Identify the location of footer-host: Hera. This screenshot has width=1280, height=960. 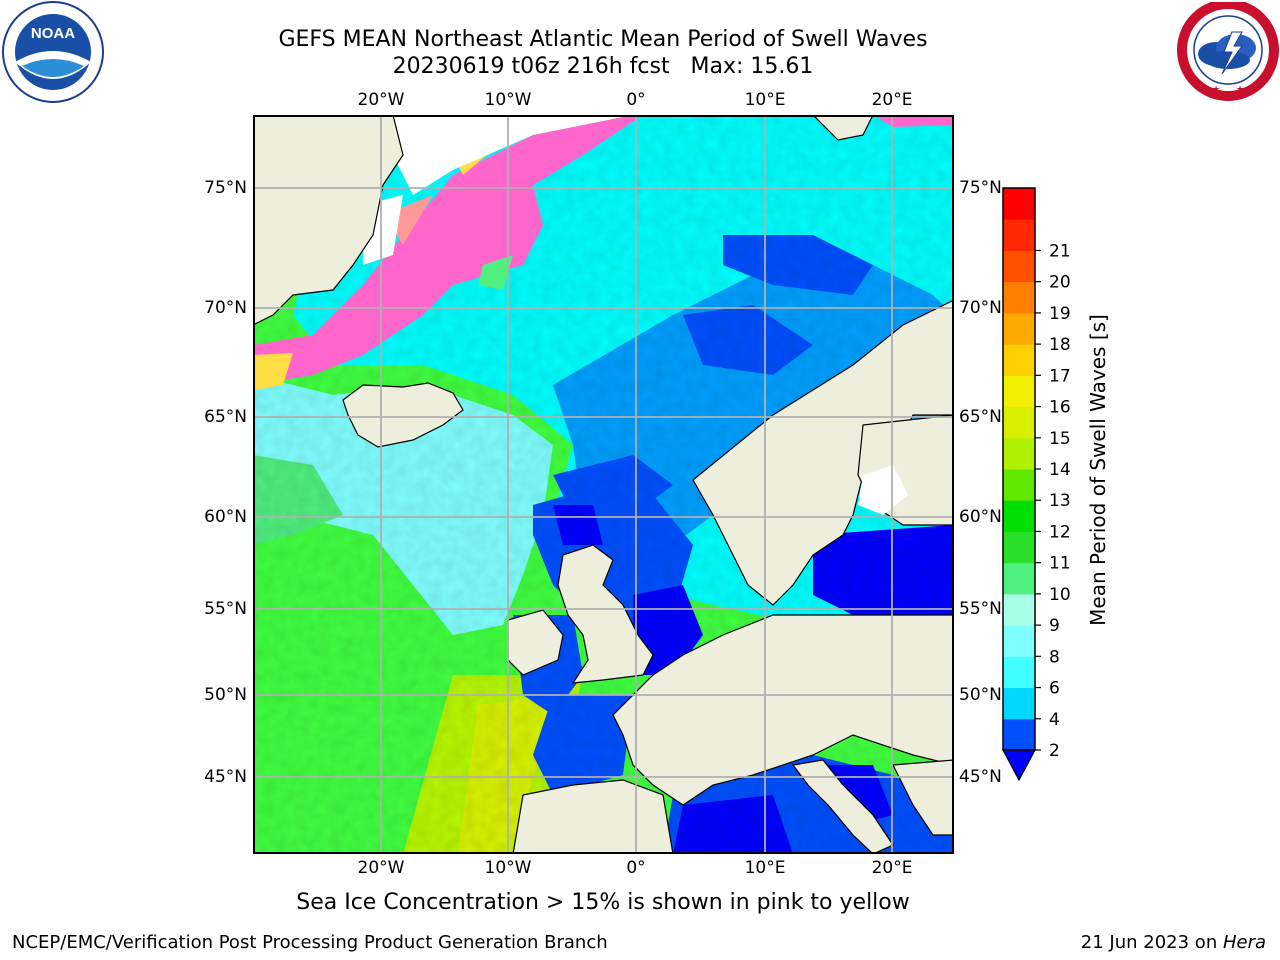
(1244, 942).